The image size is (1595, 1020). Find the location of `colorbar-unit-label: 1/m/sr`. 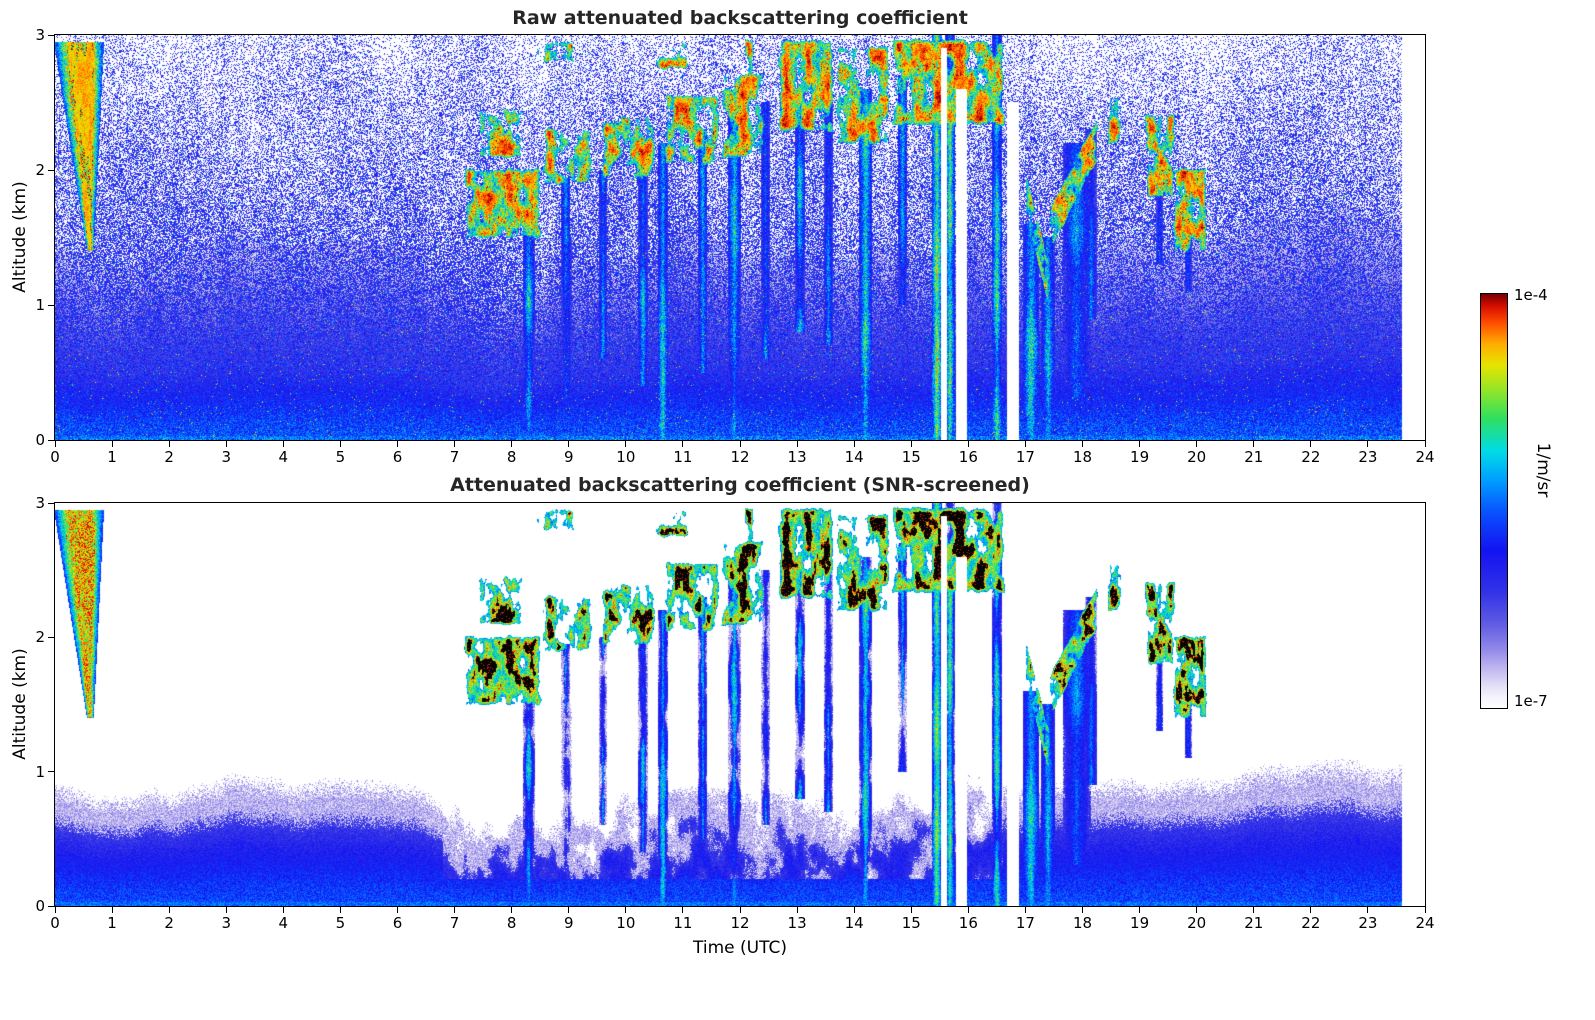

colorbar-unit-label: 1/m/sr is located at coordinates (1543, 470).